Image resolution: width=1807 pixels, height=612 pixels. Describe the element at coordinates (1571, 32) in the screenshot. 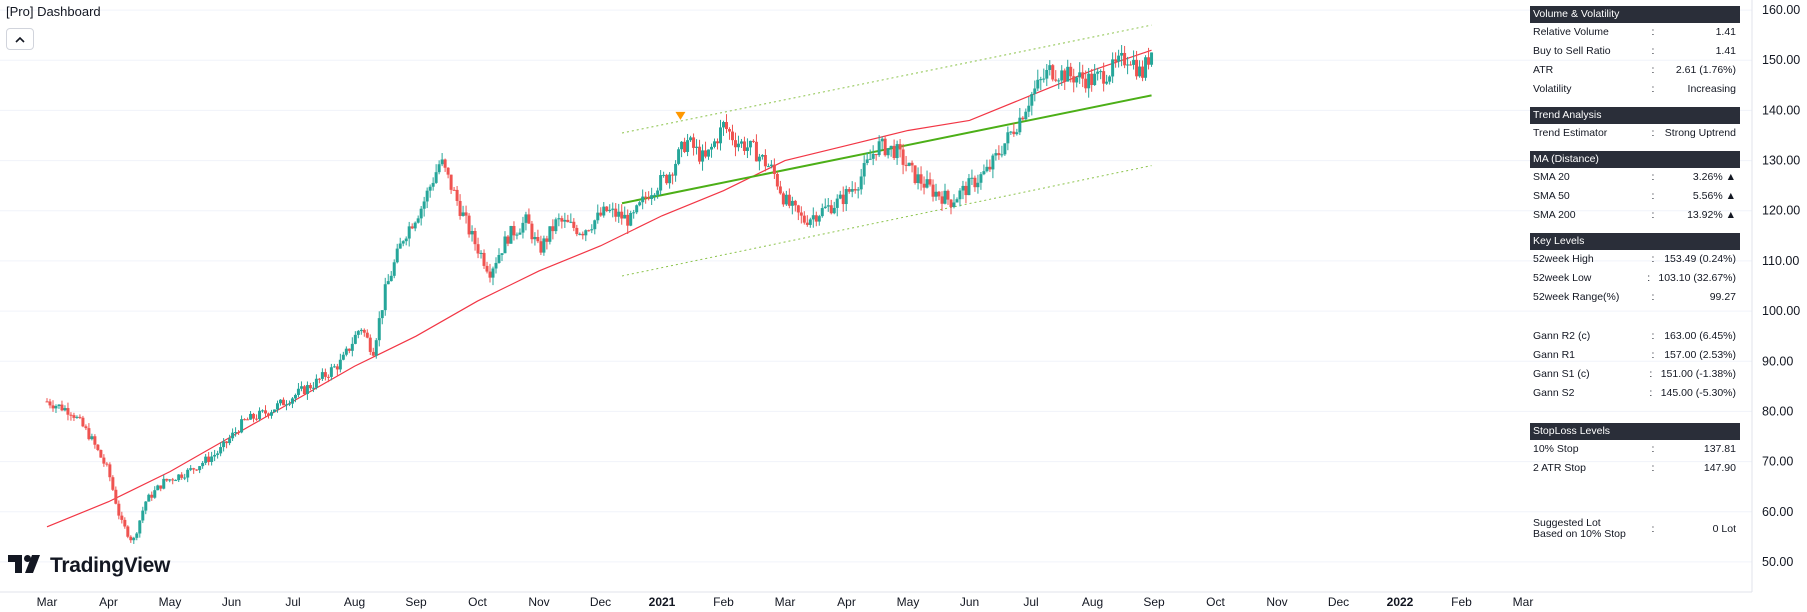

I see `volume-label: Relative Volume` at that location.